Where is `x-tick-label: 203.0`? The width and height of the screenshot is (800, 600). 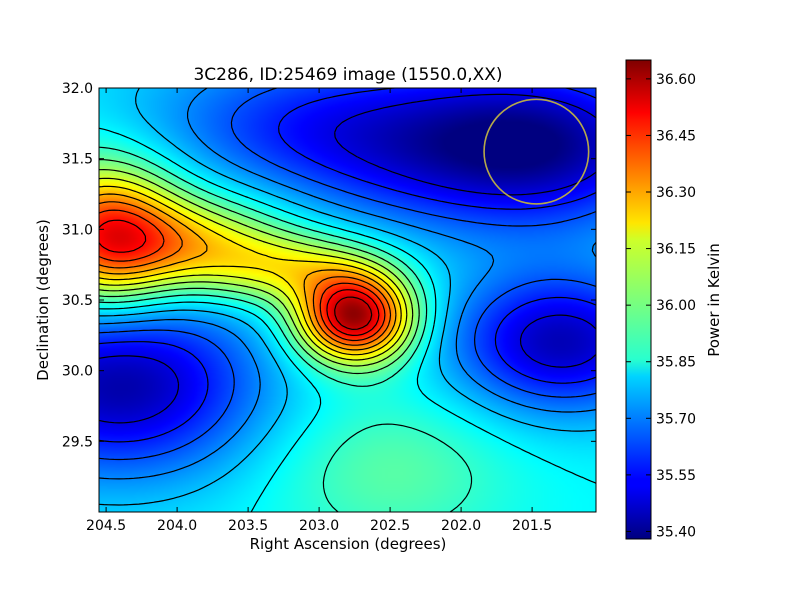 x-tick-label: 203.0 is located at coordinates (319, 526).